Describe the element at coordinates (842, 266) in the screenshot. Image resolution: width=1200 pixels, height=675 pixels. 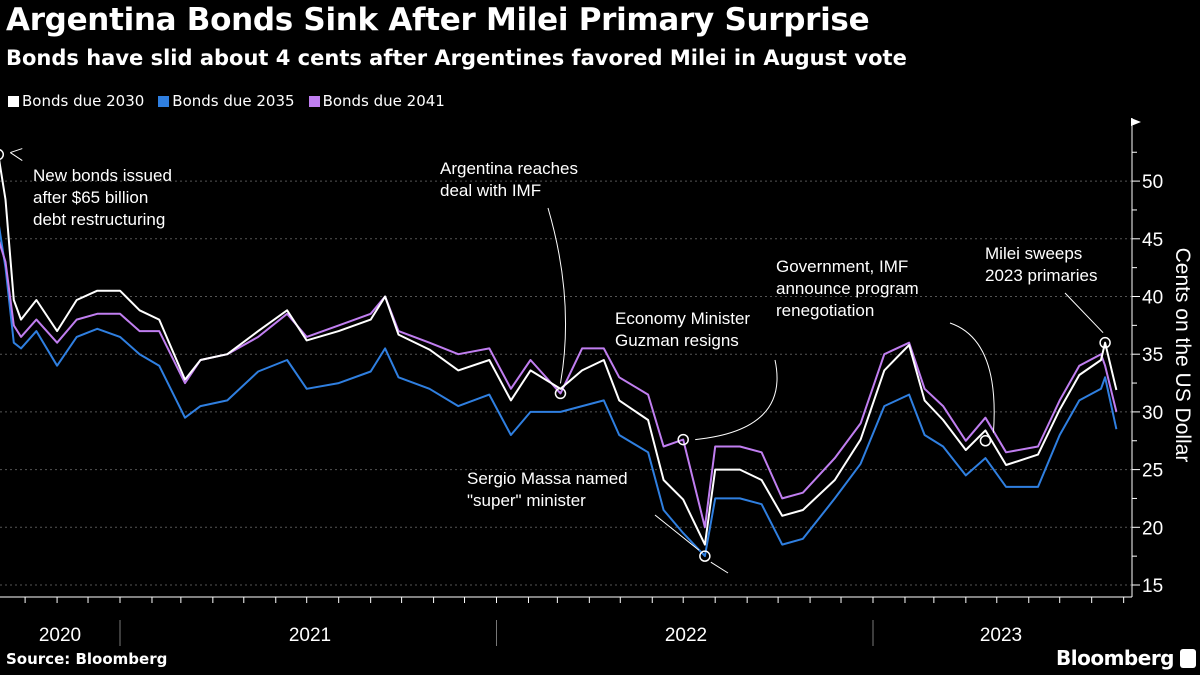
I see `annotation-text: Government, IMF` at that location.